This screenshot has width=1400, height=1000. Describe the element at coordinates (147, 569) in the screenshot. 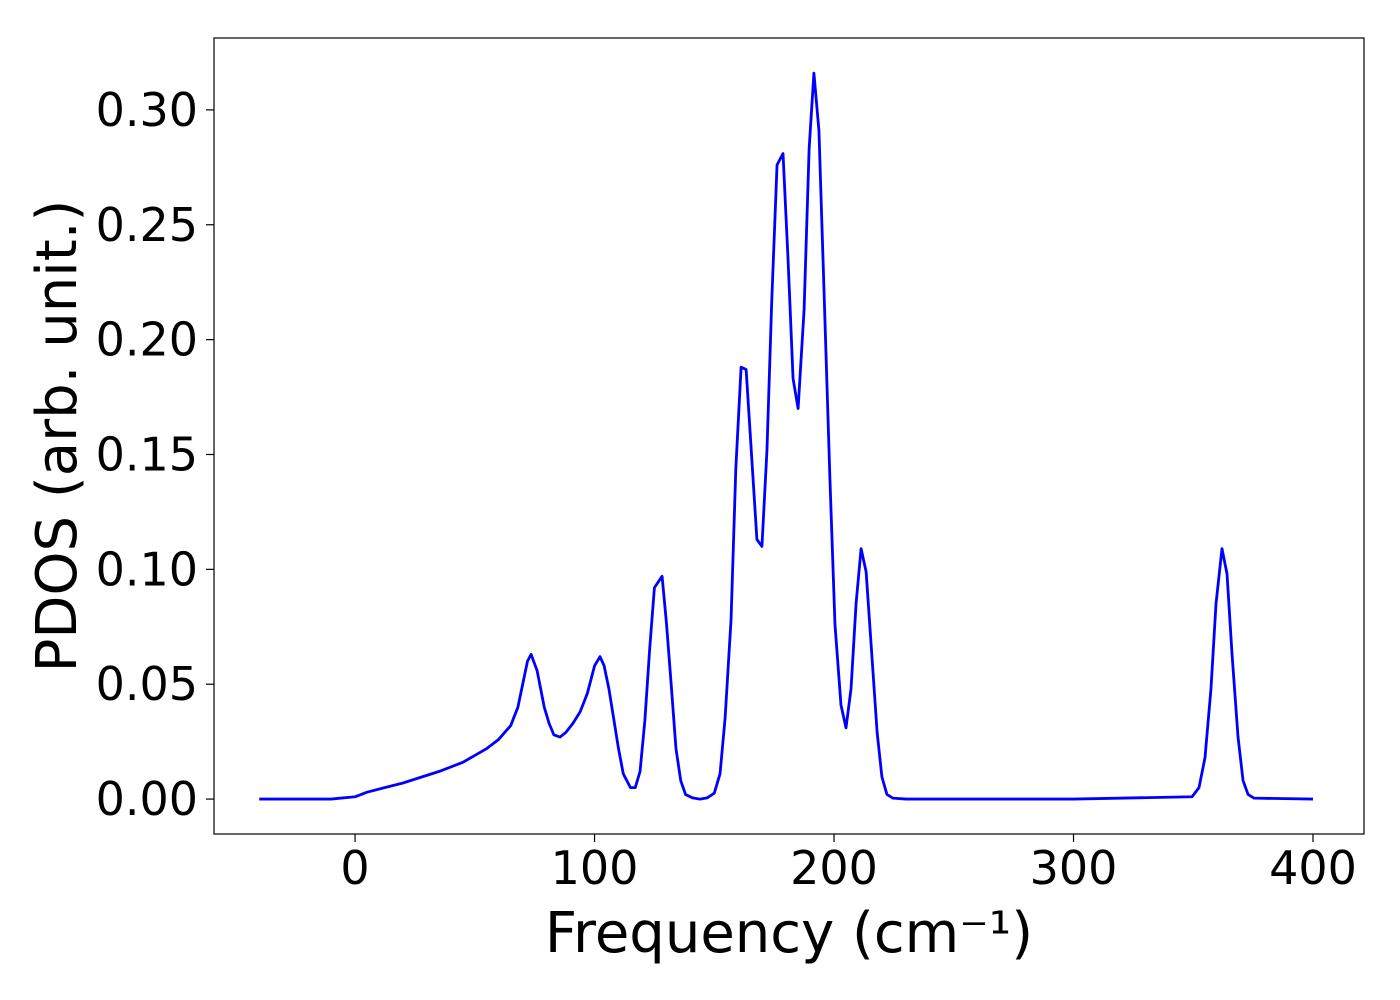

I see `y-tick-label: 0.10` at that location.